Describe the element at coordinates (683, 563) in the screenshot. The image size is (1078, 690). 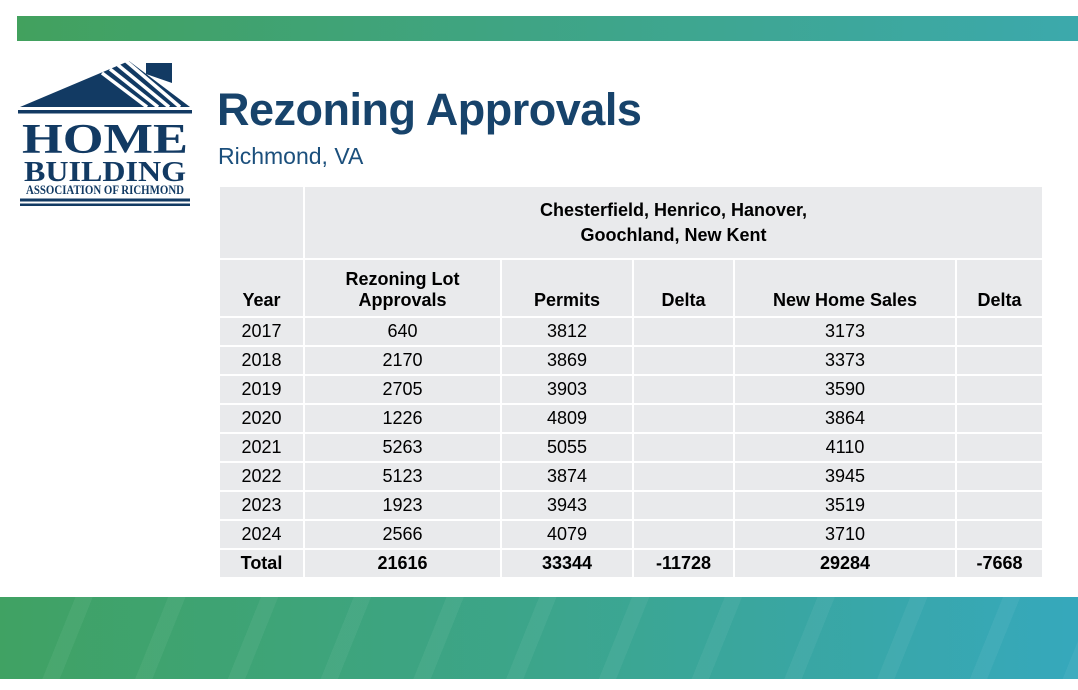
I see `cell-total-delta-permits: -11728` at that location.